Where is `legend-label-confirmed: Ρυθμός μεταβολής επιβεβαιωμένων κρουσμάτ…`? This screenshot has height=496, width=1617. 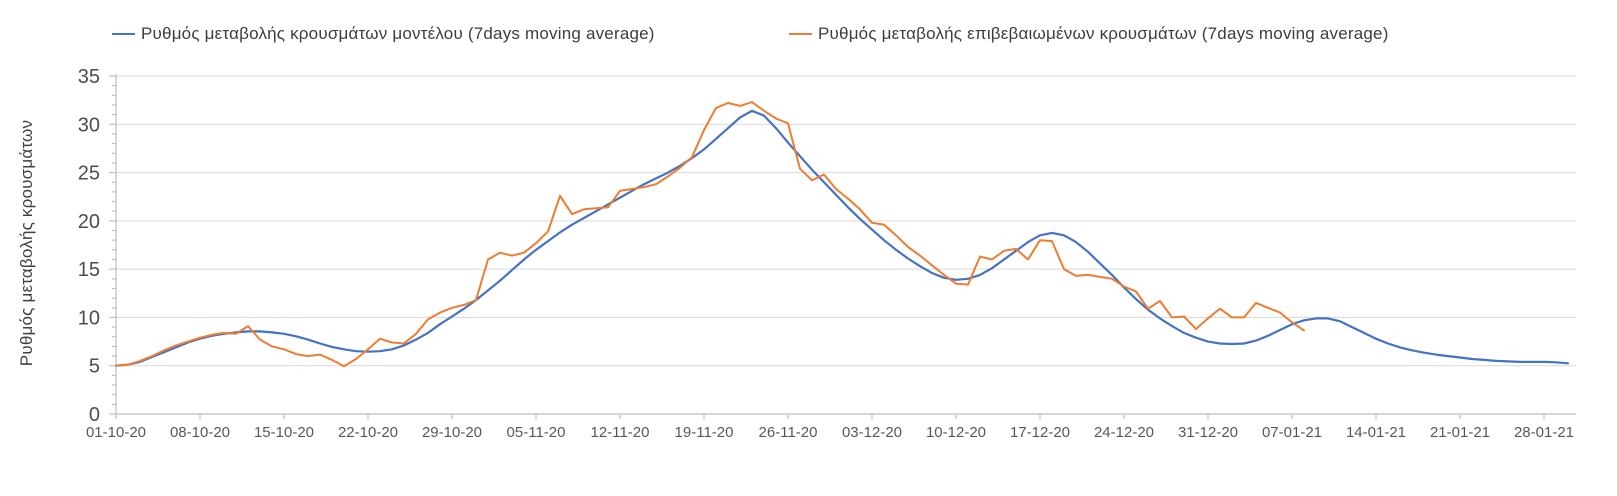
legend-label-confirmed: Ρυθμός μεταβολής επιβεβαιωμένων κρουσμάτ… is located at coordinates (1103, 33).